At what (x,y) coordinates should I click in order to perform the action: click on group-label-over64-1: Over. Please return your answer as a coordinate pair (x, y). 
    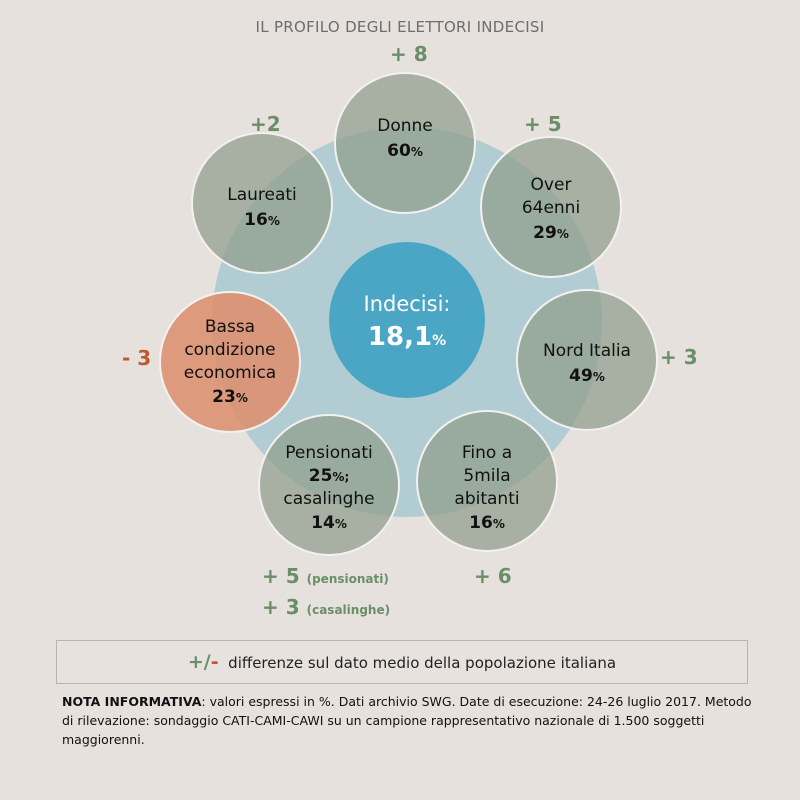
    Looking at the image, I should click on (551, 185).